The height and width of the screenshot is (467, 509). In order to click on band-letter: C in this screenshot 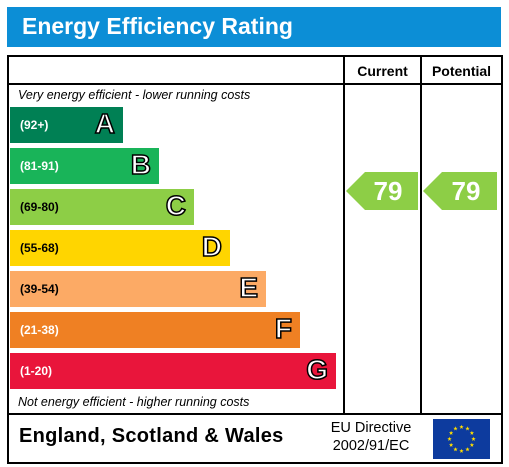, I will do `click(176, 205)`.